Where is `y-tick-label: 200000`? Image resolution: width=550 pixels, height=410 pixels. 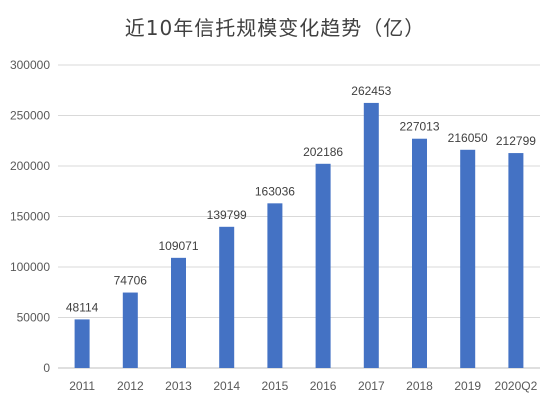 y-tick-label: 200000 is located at coordinates (30, 166).